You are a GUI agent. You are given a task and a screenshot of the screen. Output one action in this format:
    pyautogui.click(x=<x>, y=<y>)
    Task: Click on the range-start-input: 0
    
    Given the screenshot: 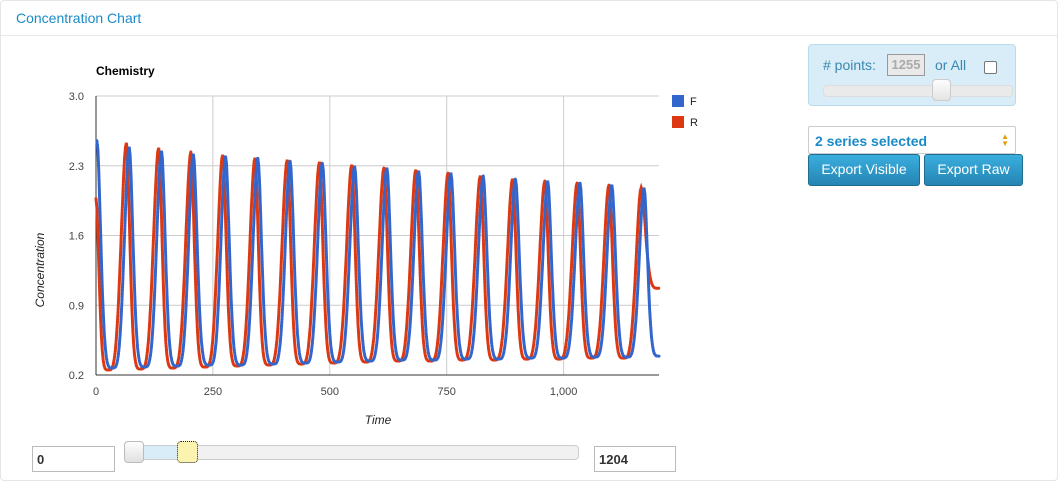 What is the action you would take?
    pyautogui.click(x=73, y=459)
    